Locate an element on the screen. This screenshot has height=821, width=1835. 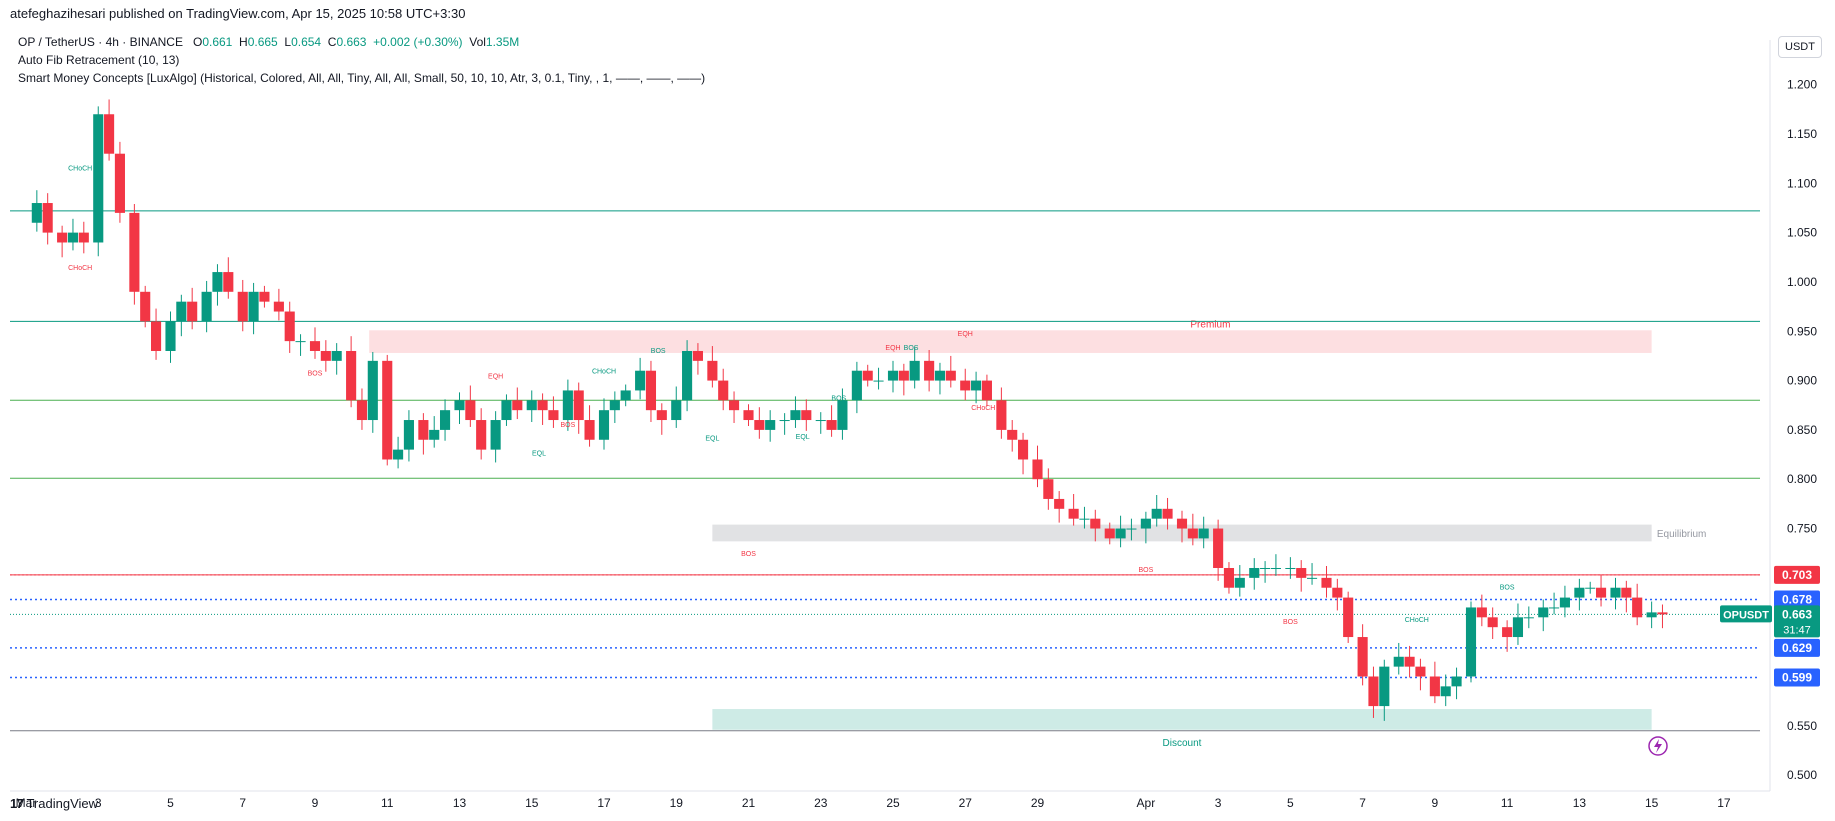
open-value: 0.661 is located at coordinates (217, 42).